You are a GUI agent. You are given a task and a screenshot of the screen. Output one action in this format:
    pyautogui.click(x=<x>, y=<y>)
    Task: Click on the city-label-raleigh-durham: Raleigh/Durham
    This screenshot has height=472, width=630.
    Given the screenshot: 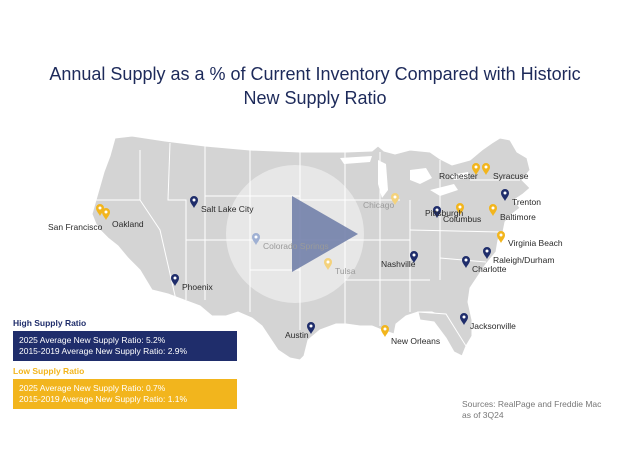 What is the action you would take?
    pyautogui.click(x=524, y=260)
    